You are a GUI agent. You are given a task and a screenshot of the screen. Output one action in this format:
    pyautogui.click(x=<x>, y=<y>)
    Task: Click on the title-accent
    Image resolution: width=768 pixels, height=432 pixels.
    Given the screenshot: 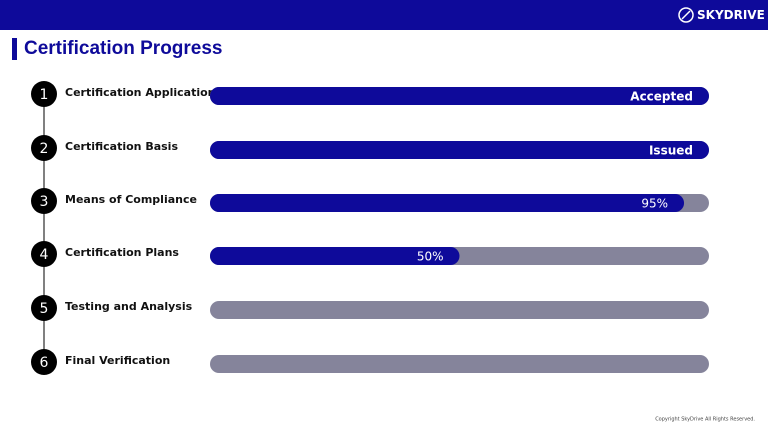 What is the action you would take?
    pyautogui.click(x=14, y=49)
    